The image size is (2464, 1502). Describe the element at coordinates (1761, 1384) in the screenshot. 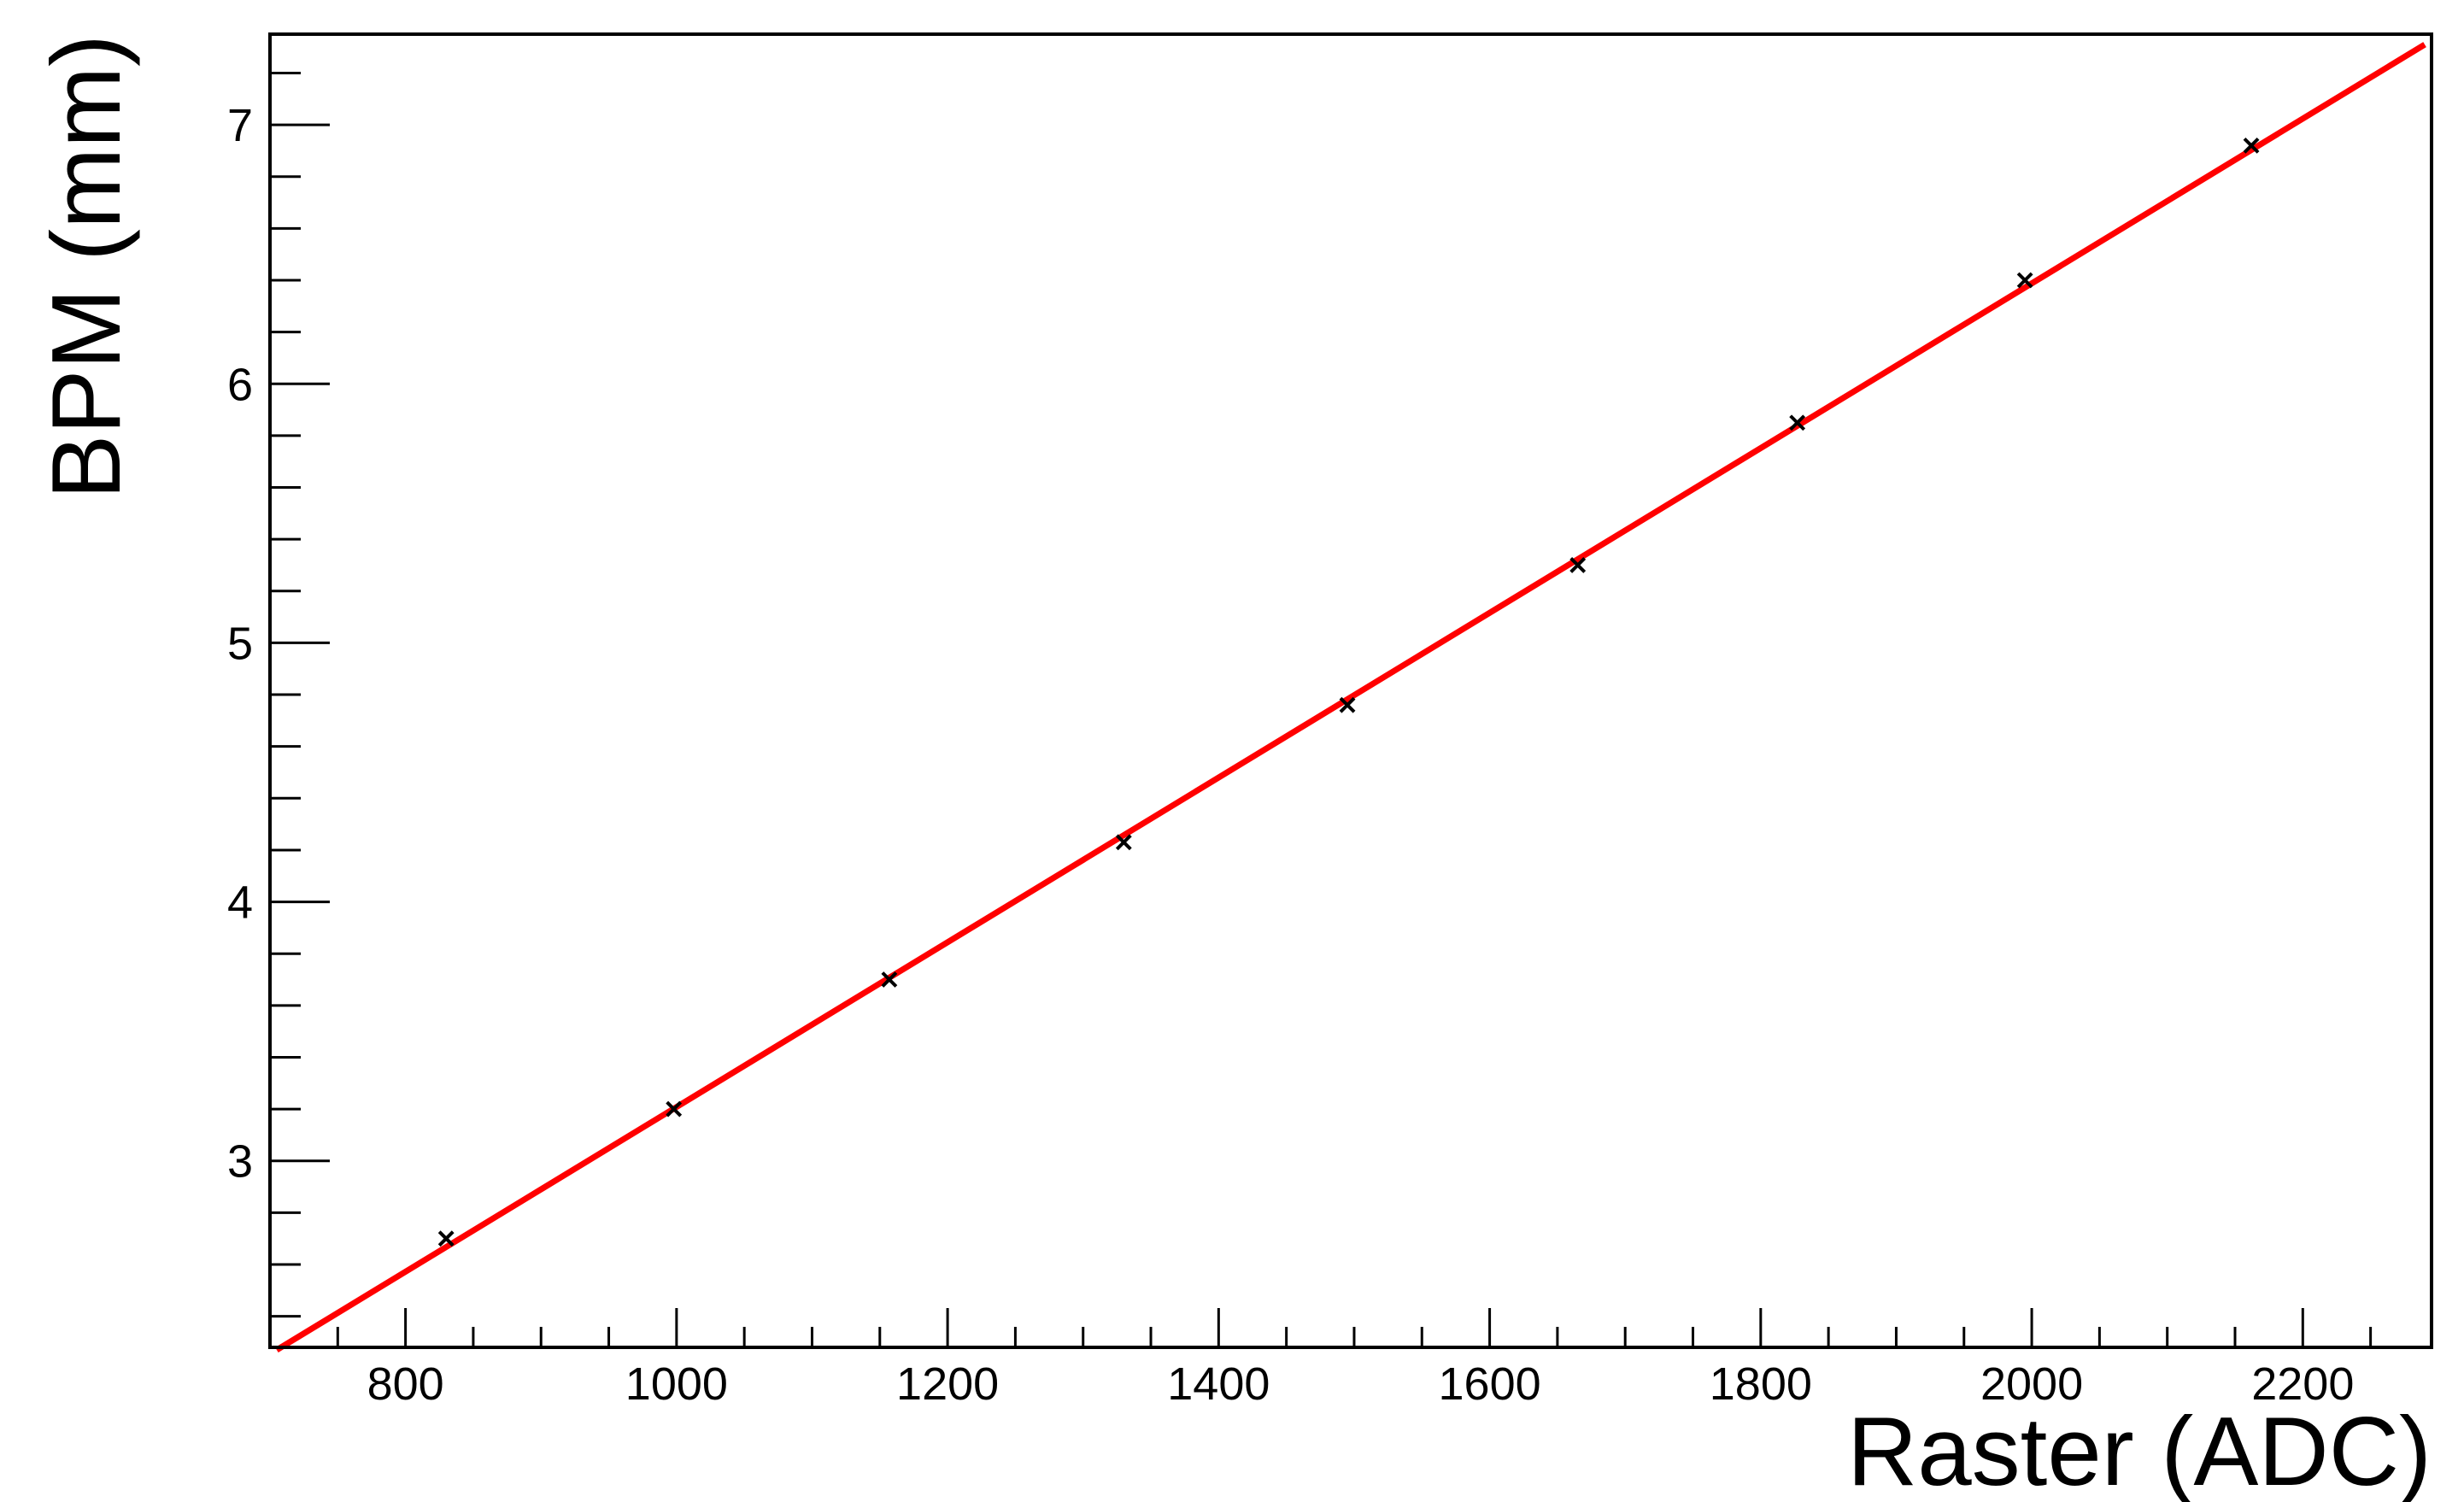

I see `x-tick-label: 1800` at that location.